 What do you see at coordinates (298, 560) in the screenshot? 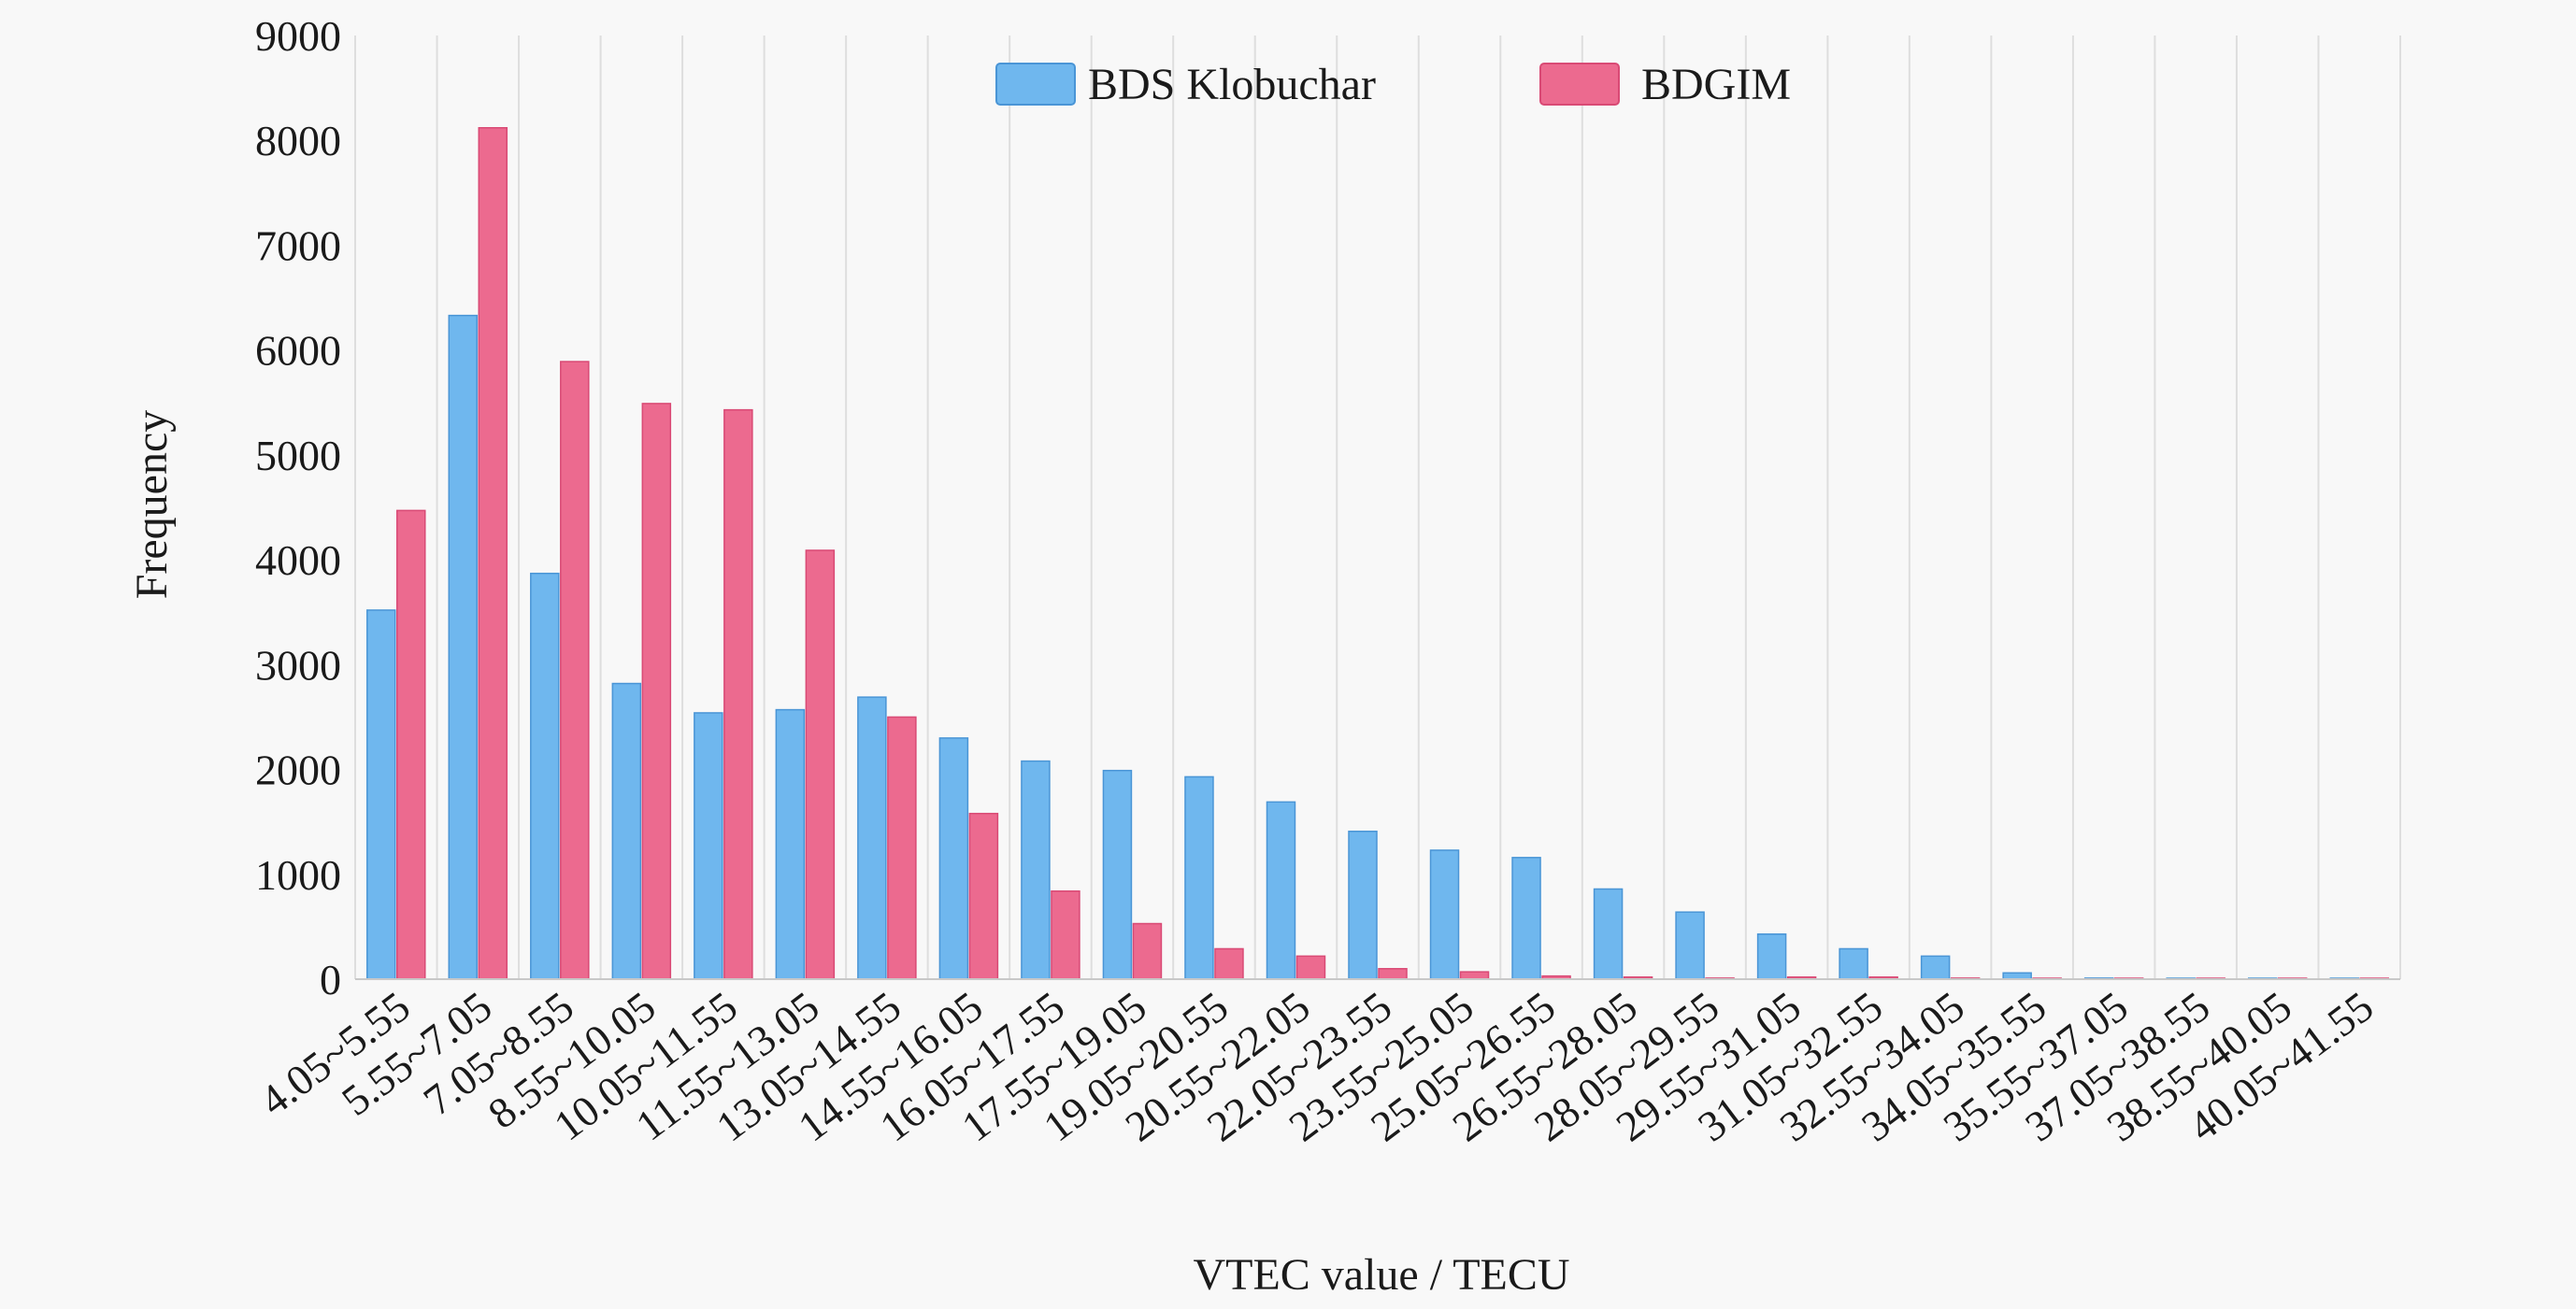
I see `y-tick-label: 4000` at bounding box center [298, 560].